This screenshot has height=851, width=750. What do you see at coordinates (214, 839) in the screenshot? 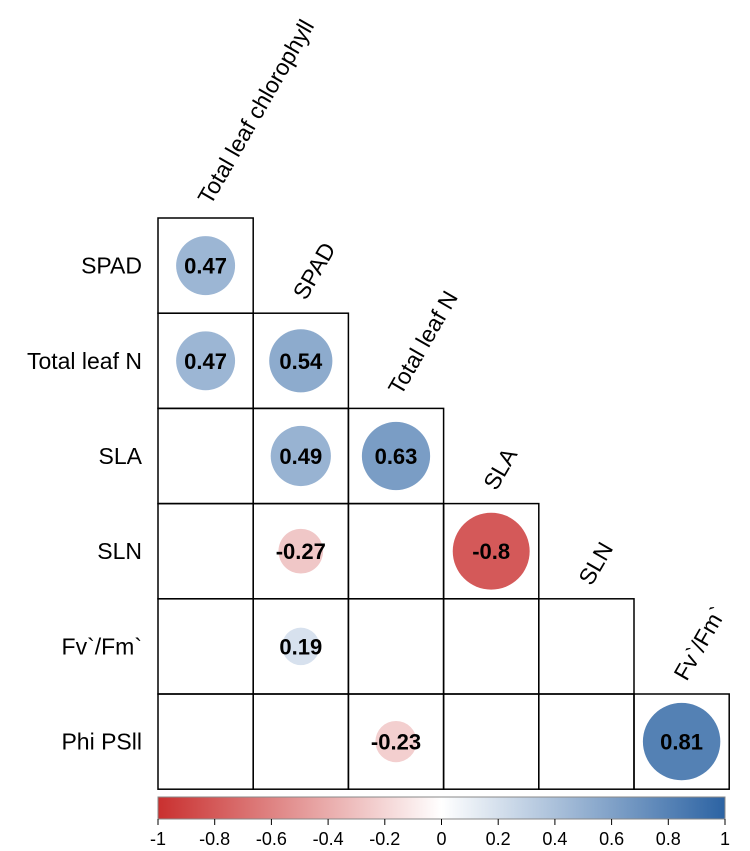
I see `color-scale-tick-label: -0.8` at bounding box center [214, 839].